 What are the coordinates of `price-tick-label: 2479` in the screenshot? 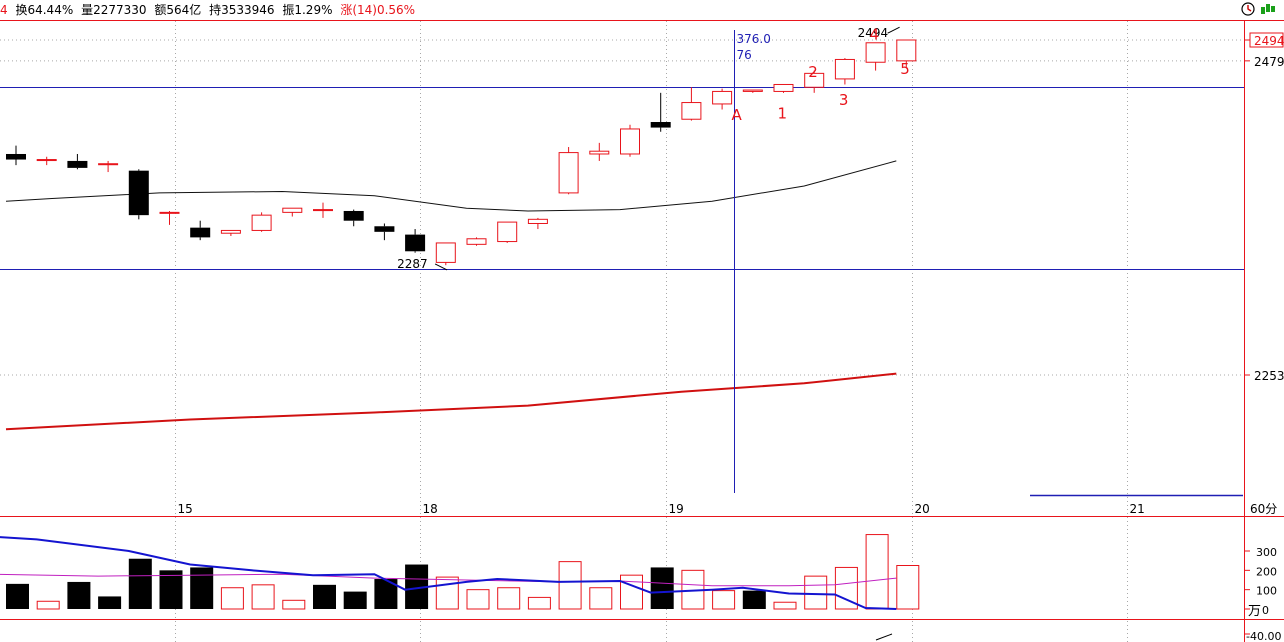 It's located at (1269, 62).